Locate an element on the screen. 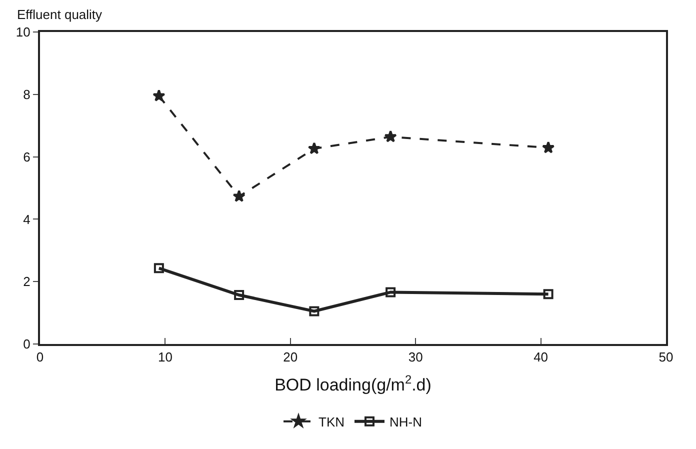 Image resolution: width=696 pixels, height=449 pixels. x-axis-title: BOD loading(g/m$^{2}$.d) is located at coordinates (353, 383).